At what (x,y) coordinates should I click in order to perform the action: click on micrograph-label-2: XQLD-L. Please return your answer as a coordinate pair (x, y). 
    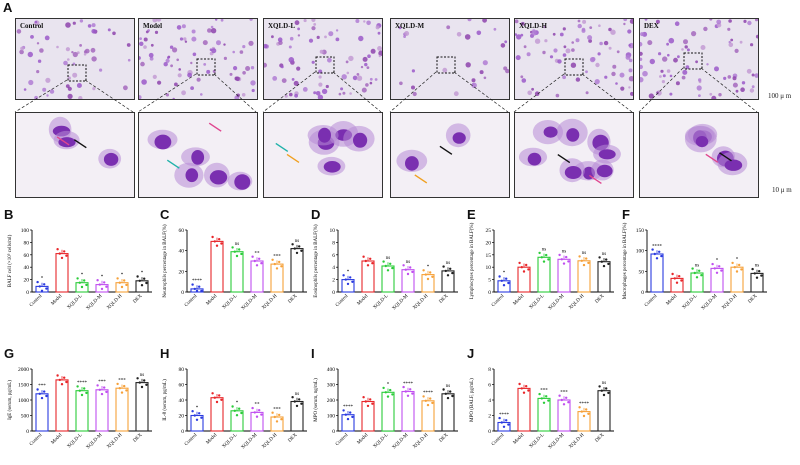
    Looking at the image, I should click on (282, 26).